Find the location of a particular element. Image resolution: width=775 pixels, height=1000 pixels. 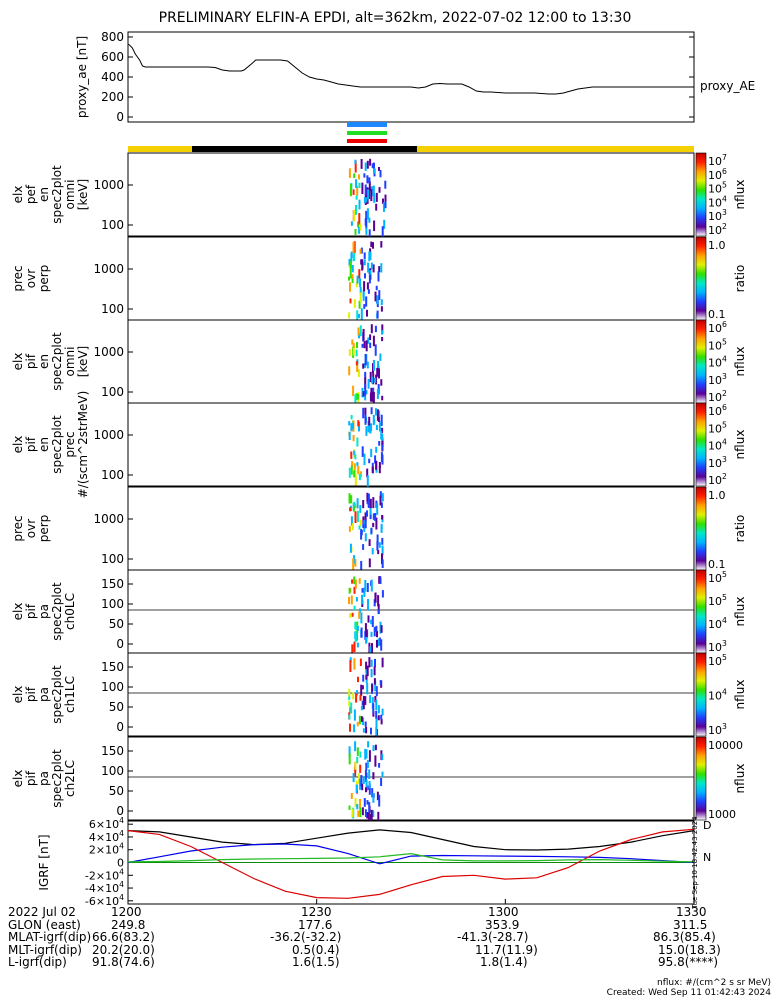

y-tick-label: 150 is located at coordinates (112, 584).